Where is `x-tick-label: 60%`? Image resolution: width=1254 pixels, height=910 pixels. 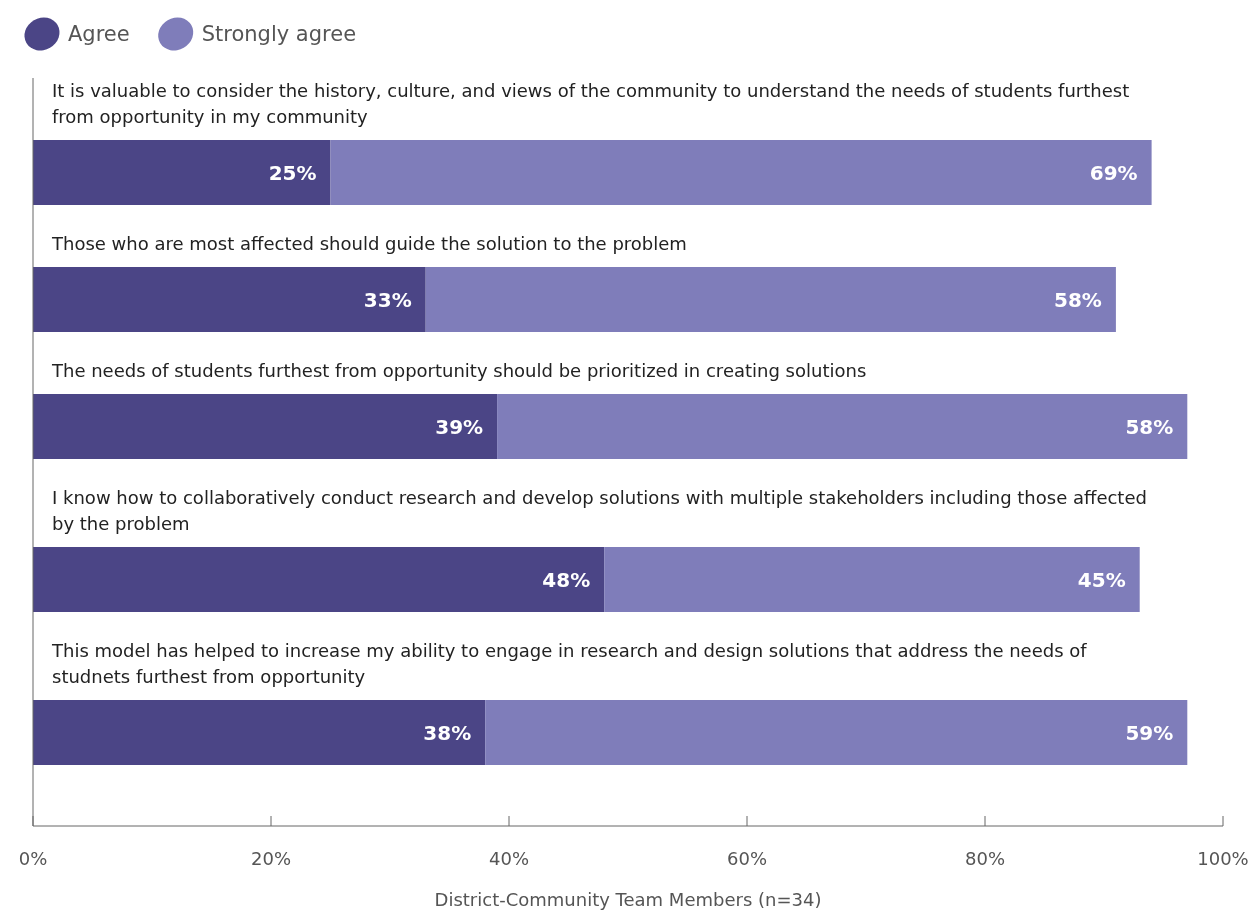 x-tick-label: 60% is located at coordinates (747, 858).